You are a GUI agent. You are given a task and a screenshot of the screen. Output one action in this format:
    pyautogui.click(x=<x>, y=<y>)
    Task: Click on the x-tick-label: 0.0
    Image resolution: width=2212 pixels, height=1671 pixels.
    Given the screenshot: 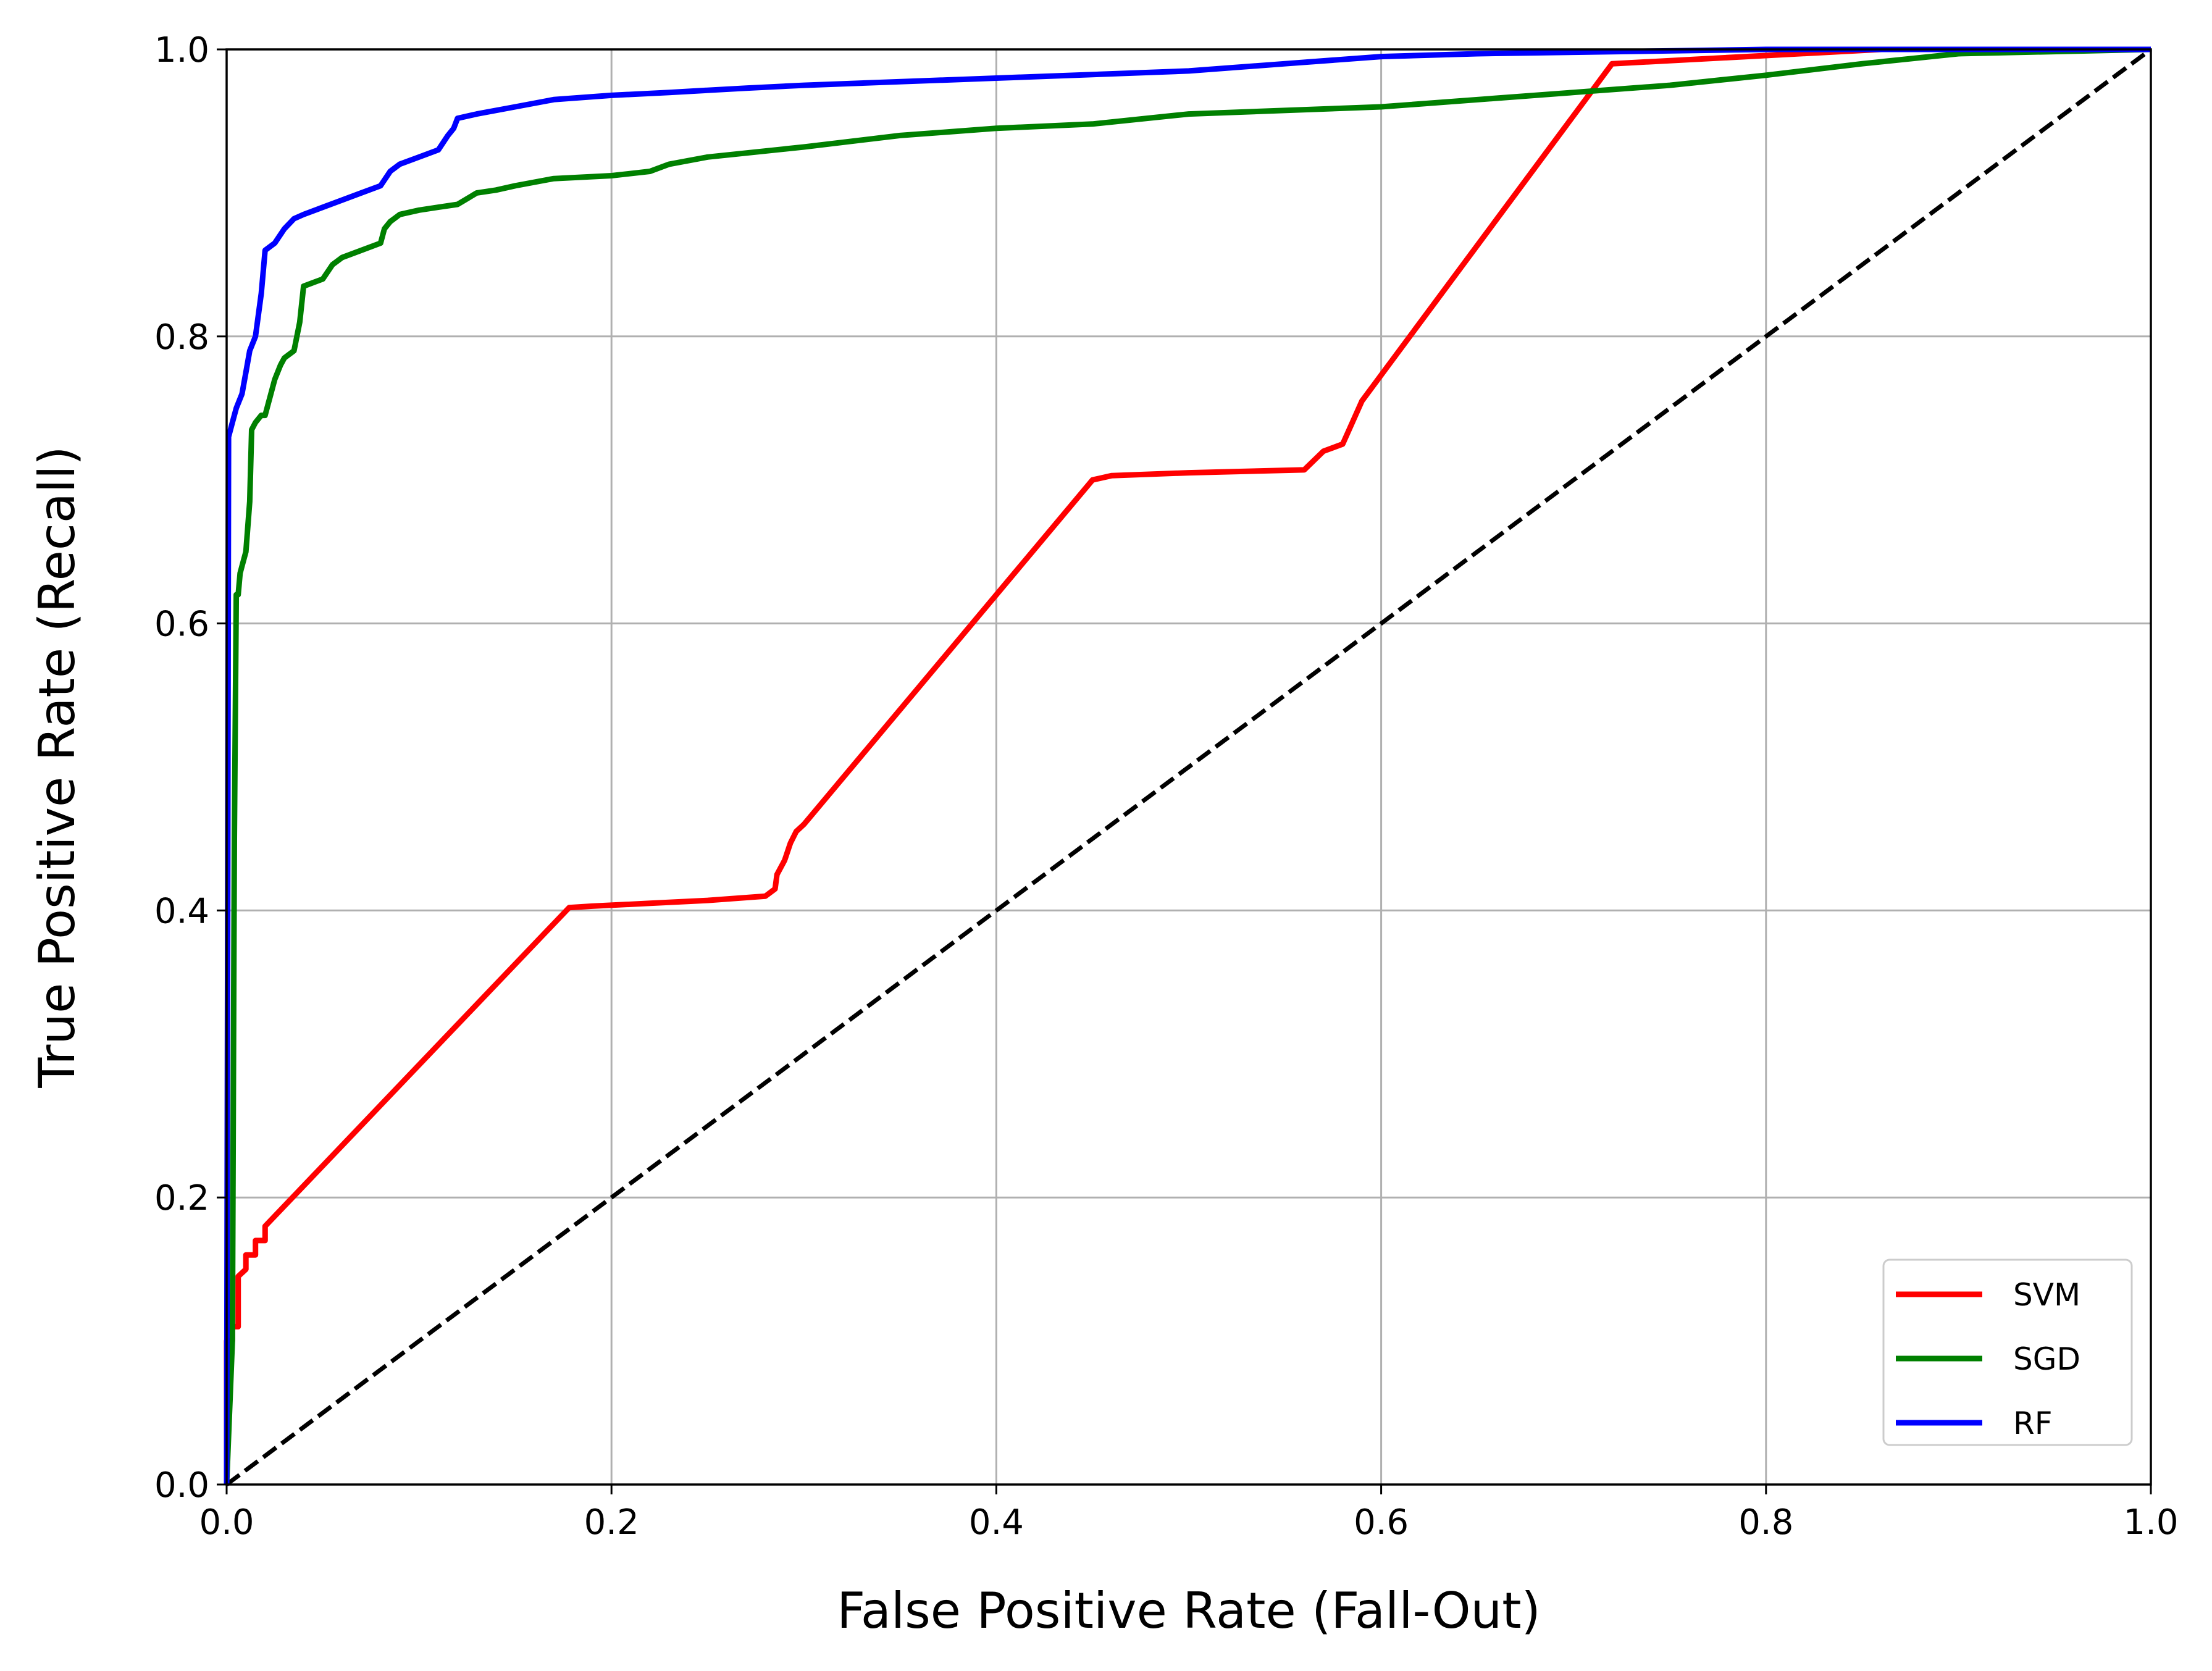 What is the action you would take?
    pyautogui.click(x=226, y=1522)
    